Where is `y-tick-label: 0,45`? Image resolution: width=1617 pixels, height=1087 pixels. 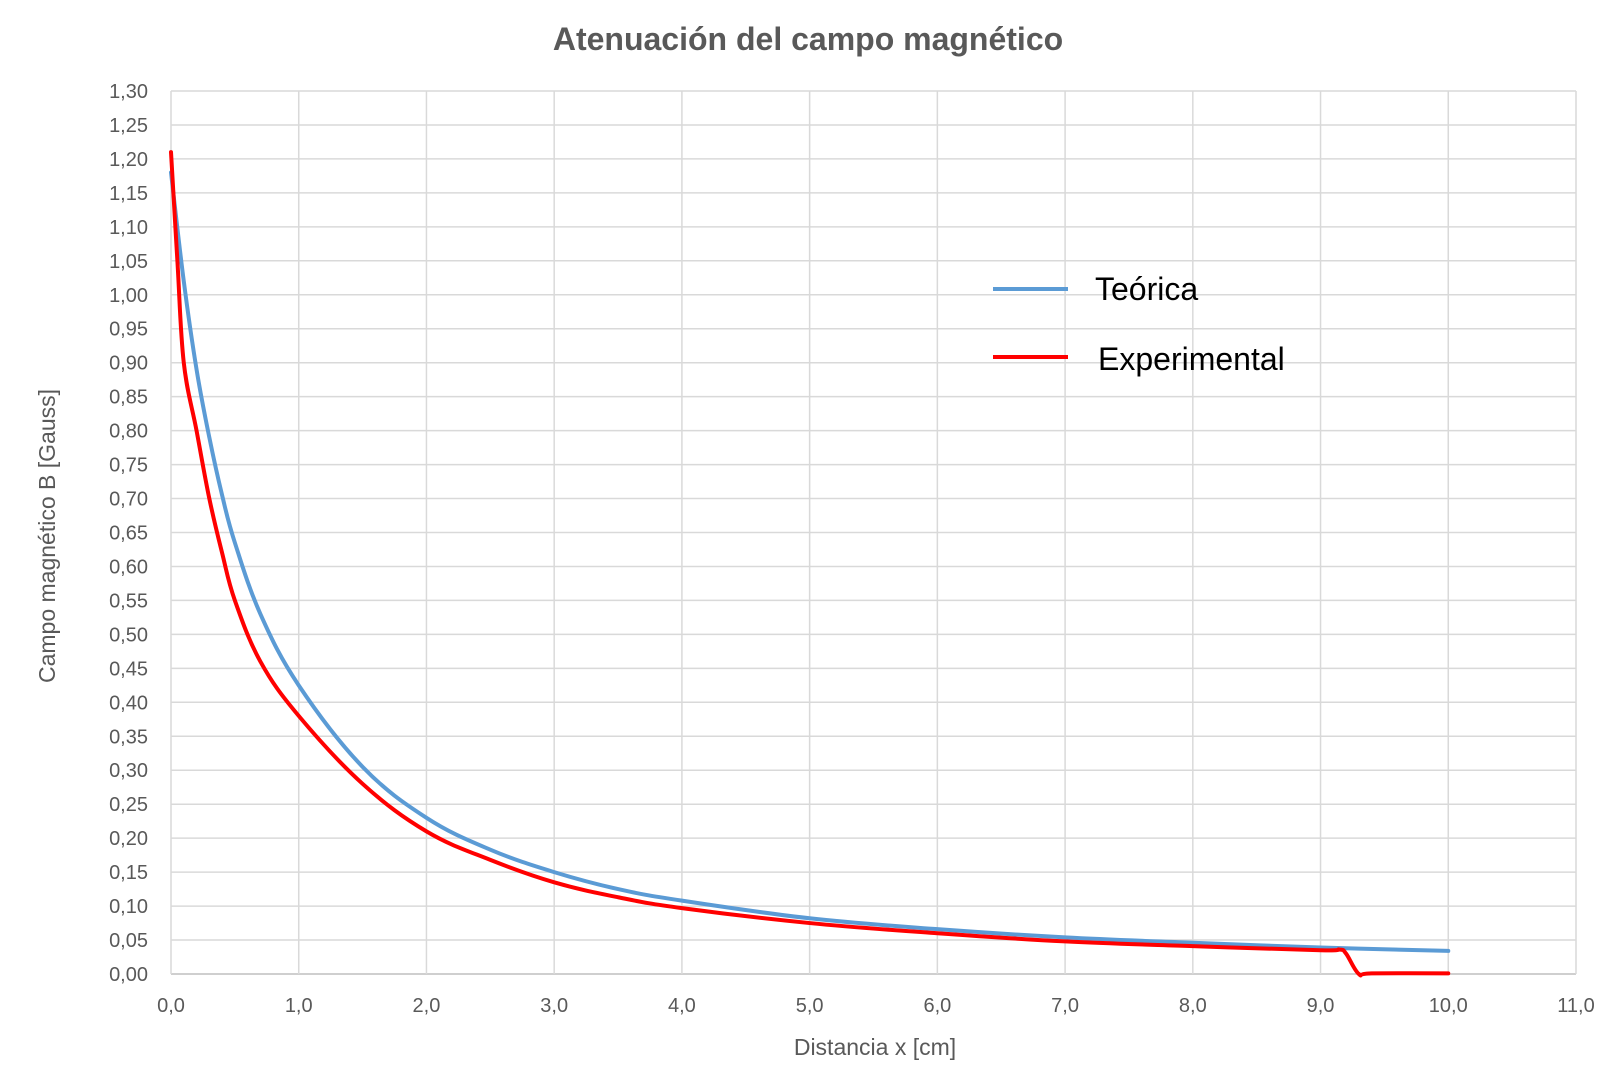 y-tick-label: 0,45 is located at coordinates (128, 669).